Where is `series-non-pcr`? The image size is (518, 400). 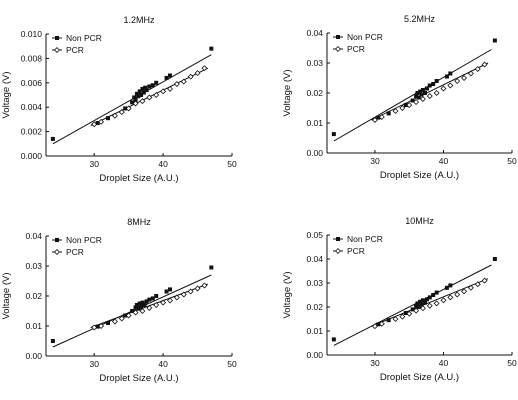 series-non-pcr is located at coordinates (414, 90).